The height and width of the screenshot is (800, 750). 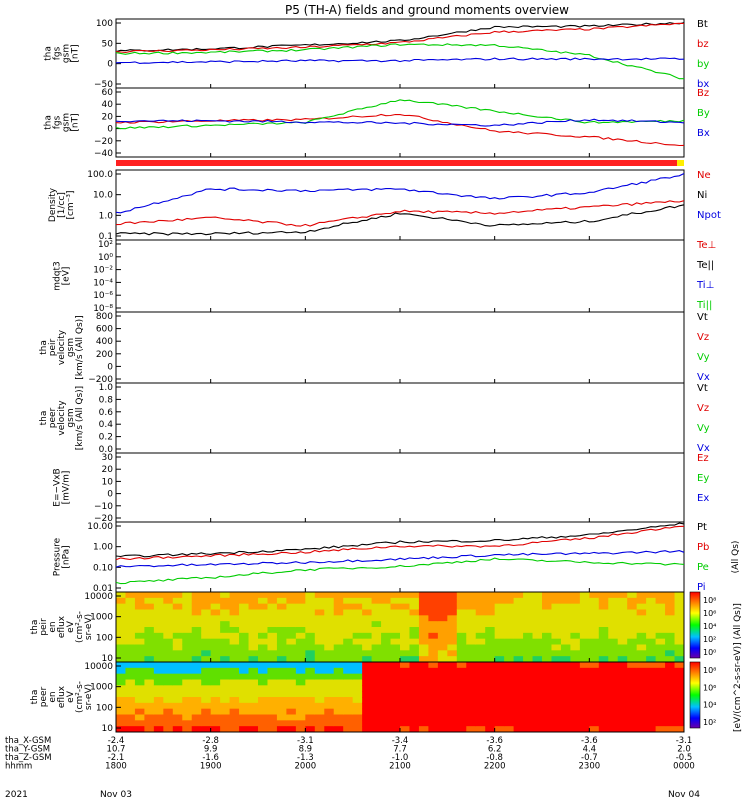 What do you see at coordinates (705, 285) in the screenshot?
I see `legend-entry: Ti⊥` at bounding box center [705, 285].